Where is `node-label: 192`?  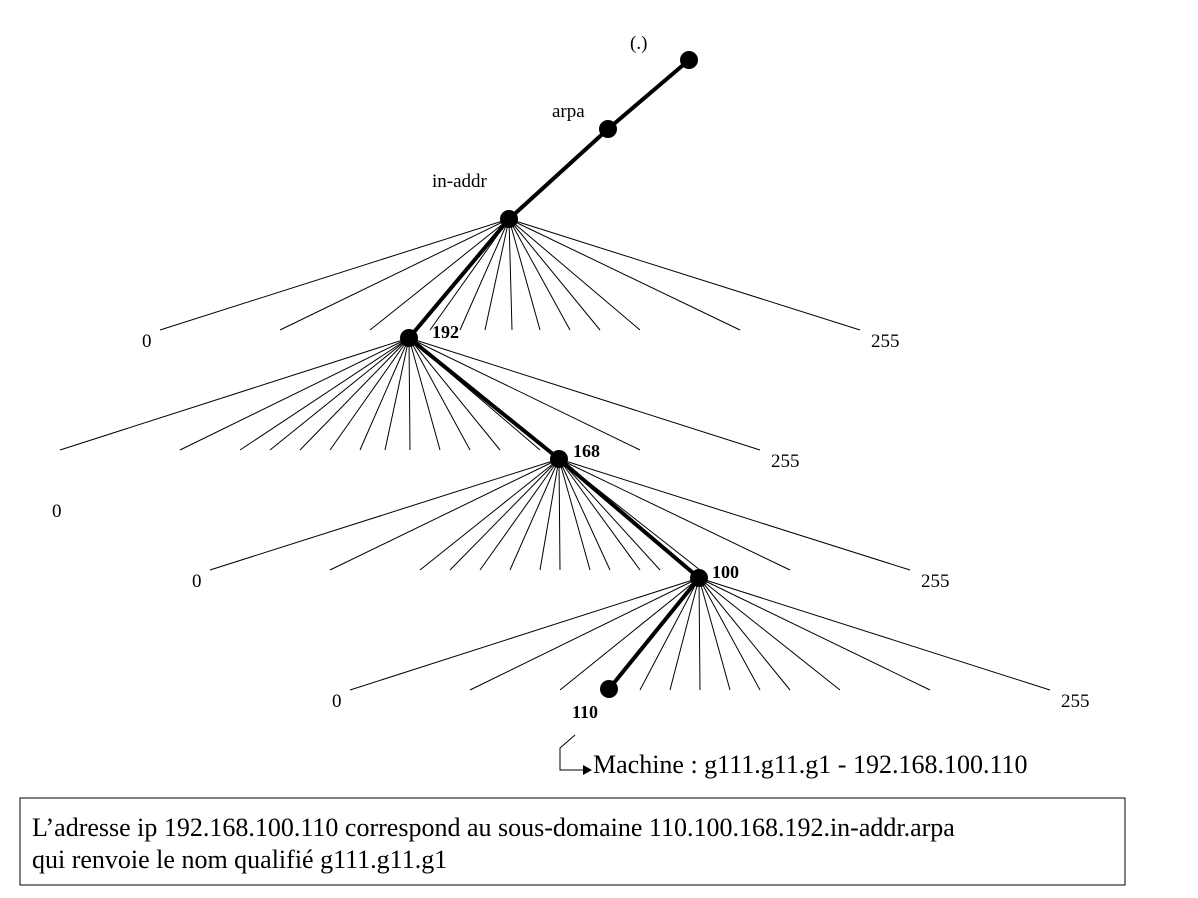
node-label: 192 is located at coordinates (445, 332).